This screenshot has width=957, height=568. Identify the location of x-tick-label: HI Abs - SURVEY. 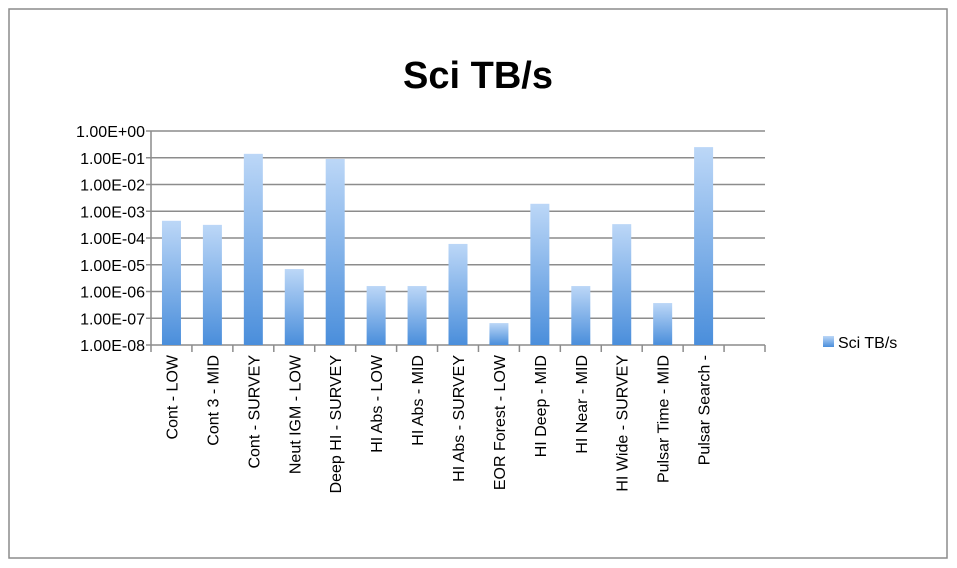
(459, 418).